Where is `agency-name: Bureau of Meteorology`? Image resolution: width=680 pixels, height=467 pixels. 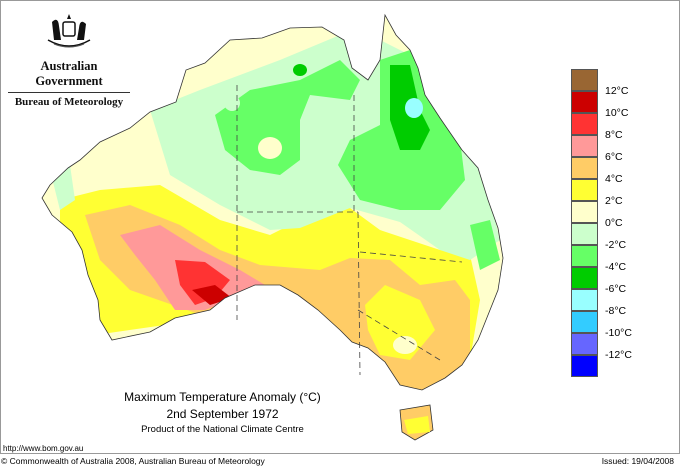
agency-name: Bureau of Meteorology is located at coordinates (69, 102).